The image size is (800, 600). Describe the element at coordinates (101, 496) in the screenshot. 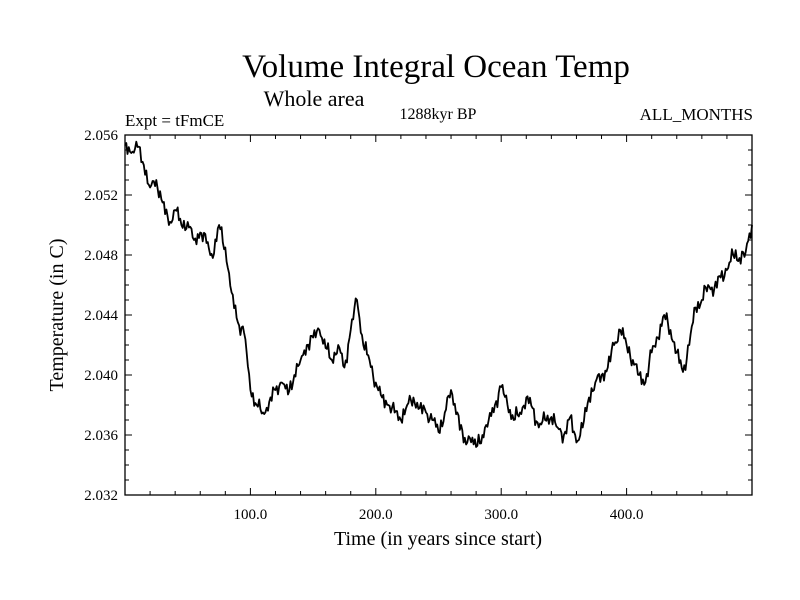

I see `y-tick-label: 2.032` at that location.